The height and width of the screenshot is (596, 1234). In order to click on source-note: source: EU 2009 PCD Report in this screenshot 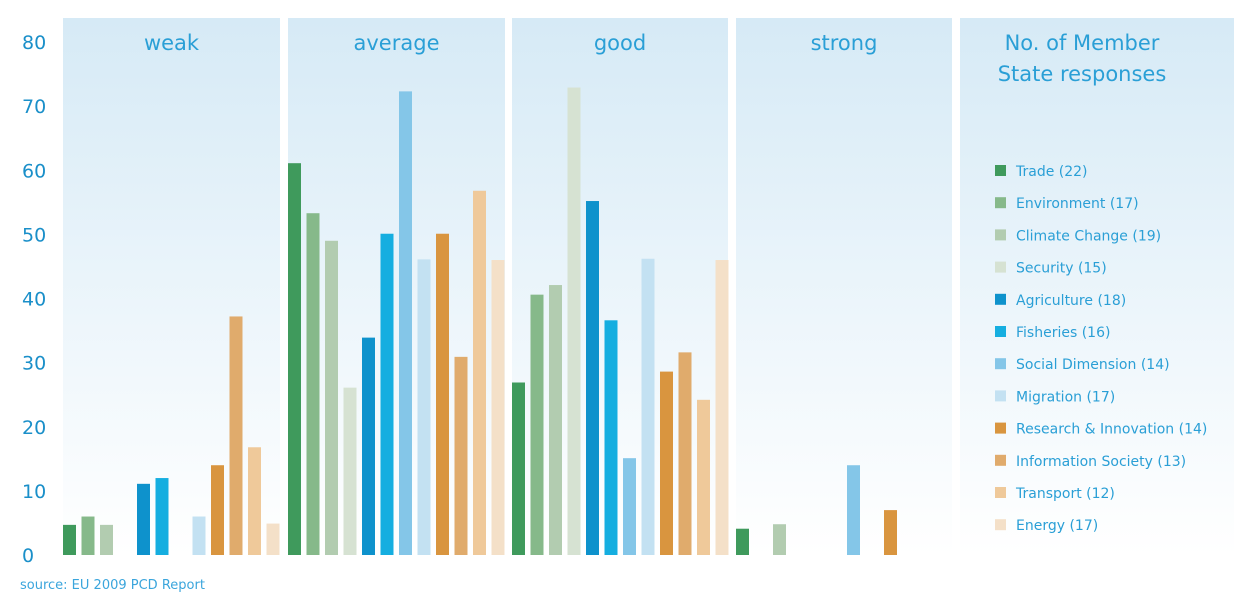, I will do `click(112, 585)`.